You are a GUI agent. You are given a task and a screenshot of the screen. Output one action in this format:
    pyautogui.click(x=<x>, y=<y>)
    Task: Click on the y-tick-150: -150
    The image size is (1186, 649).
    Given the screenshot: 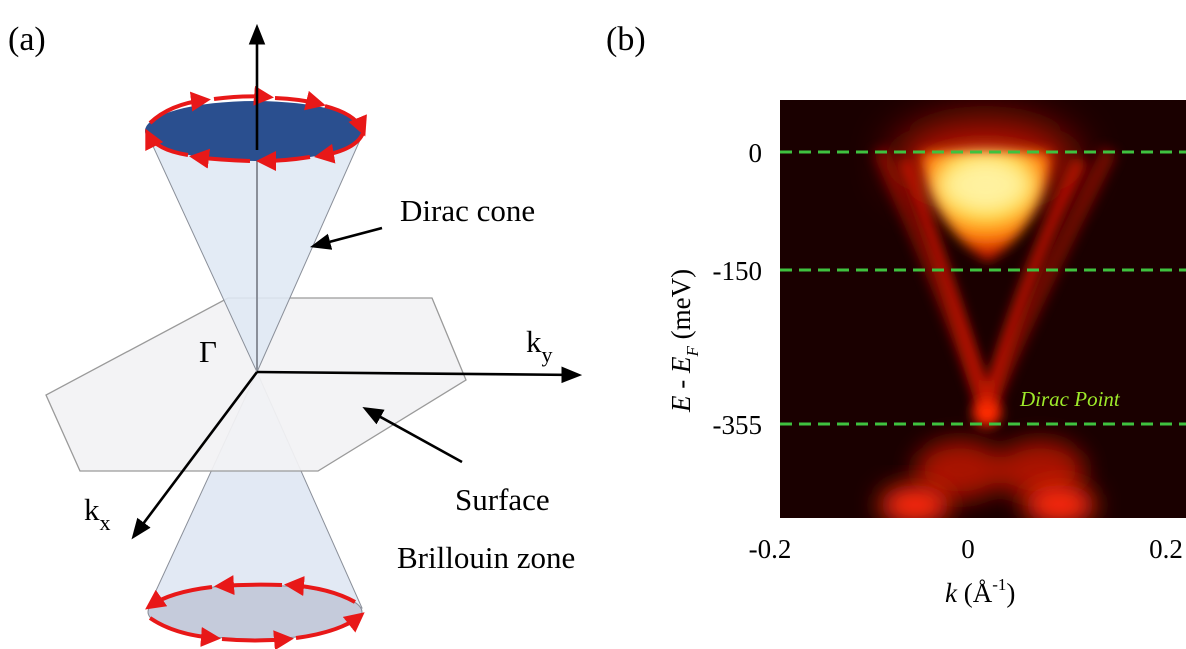 What is the action you would take?
    pyautogui.click(x=738, y=271)
    